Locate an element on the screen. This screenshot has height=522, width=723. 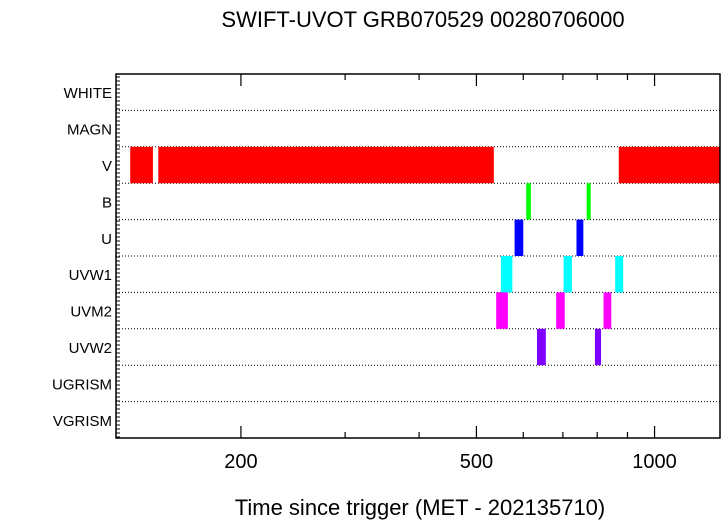
filter-label: V is located at coordinates (107, 166).